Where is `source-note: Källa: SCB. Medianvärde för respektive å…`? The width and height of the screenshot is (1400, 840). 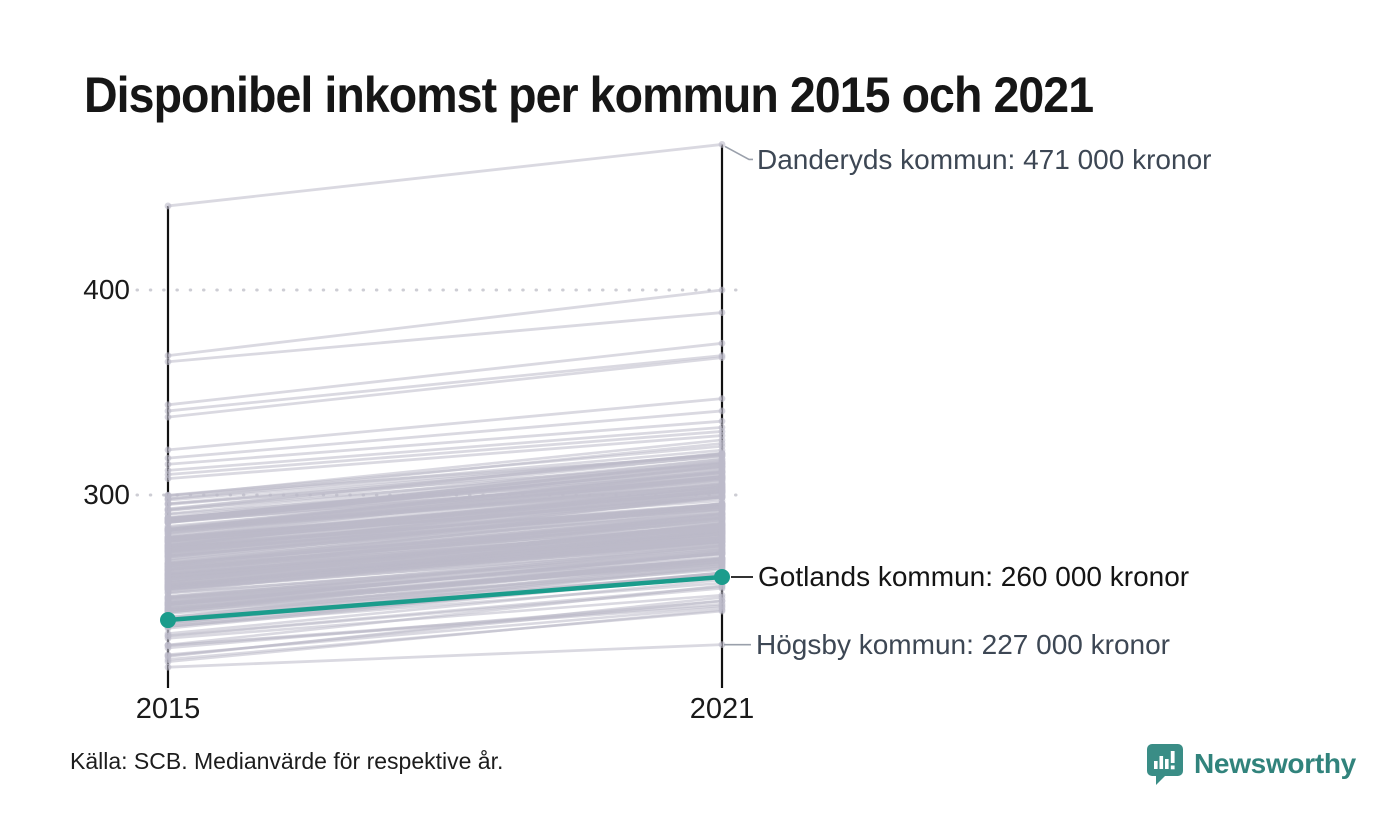
source-note: Källa: SCB. Medianvärde för respektive å… is located at coordinates (287, 761).